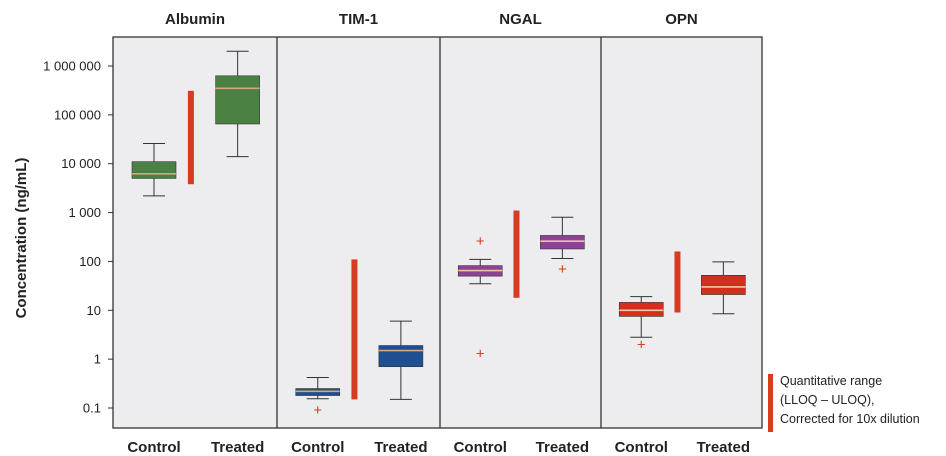 This screenshot has width=946, height=456. I want to click on y-tick-label: 0.1, so click(92, 408).